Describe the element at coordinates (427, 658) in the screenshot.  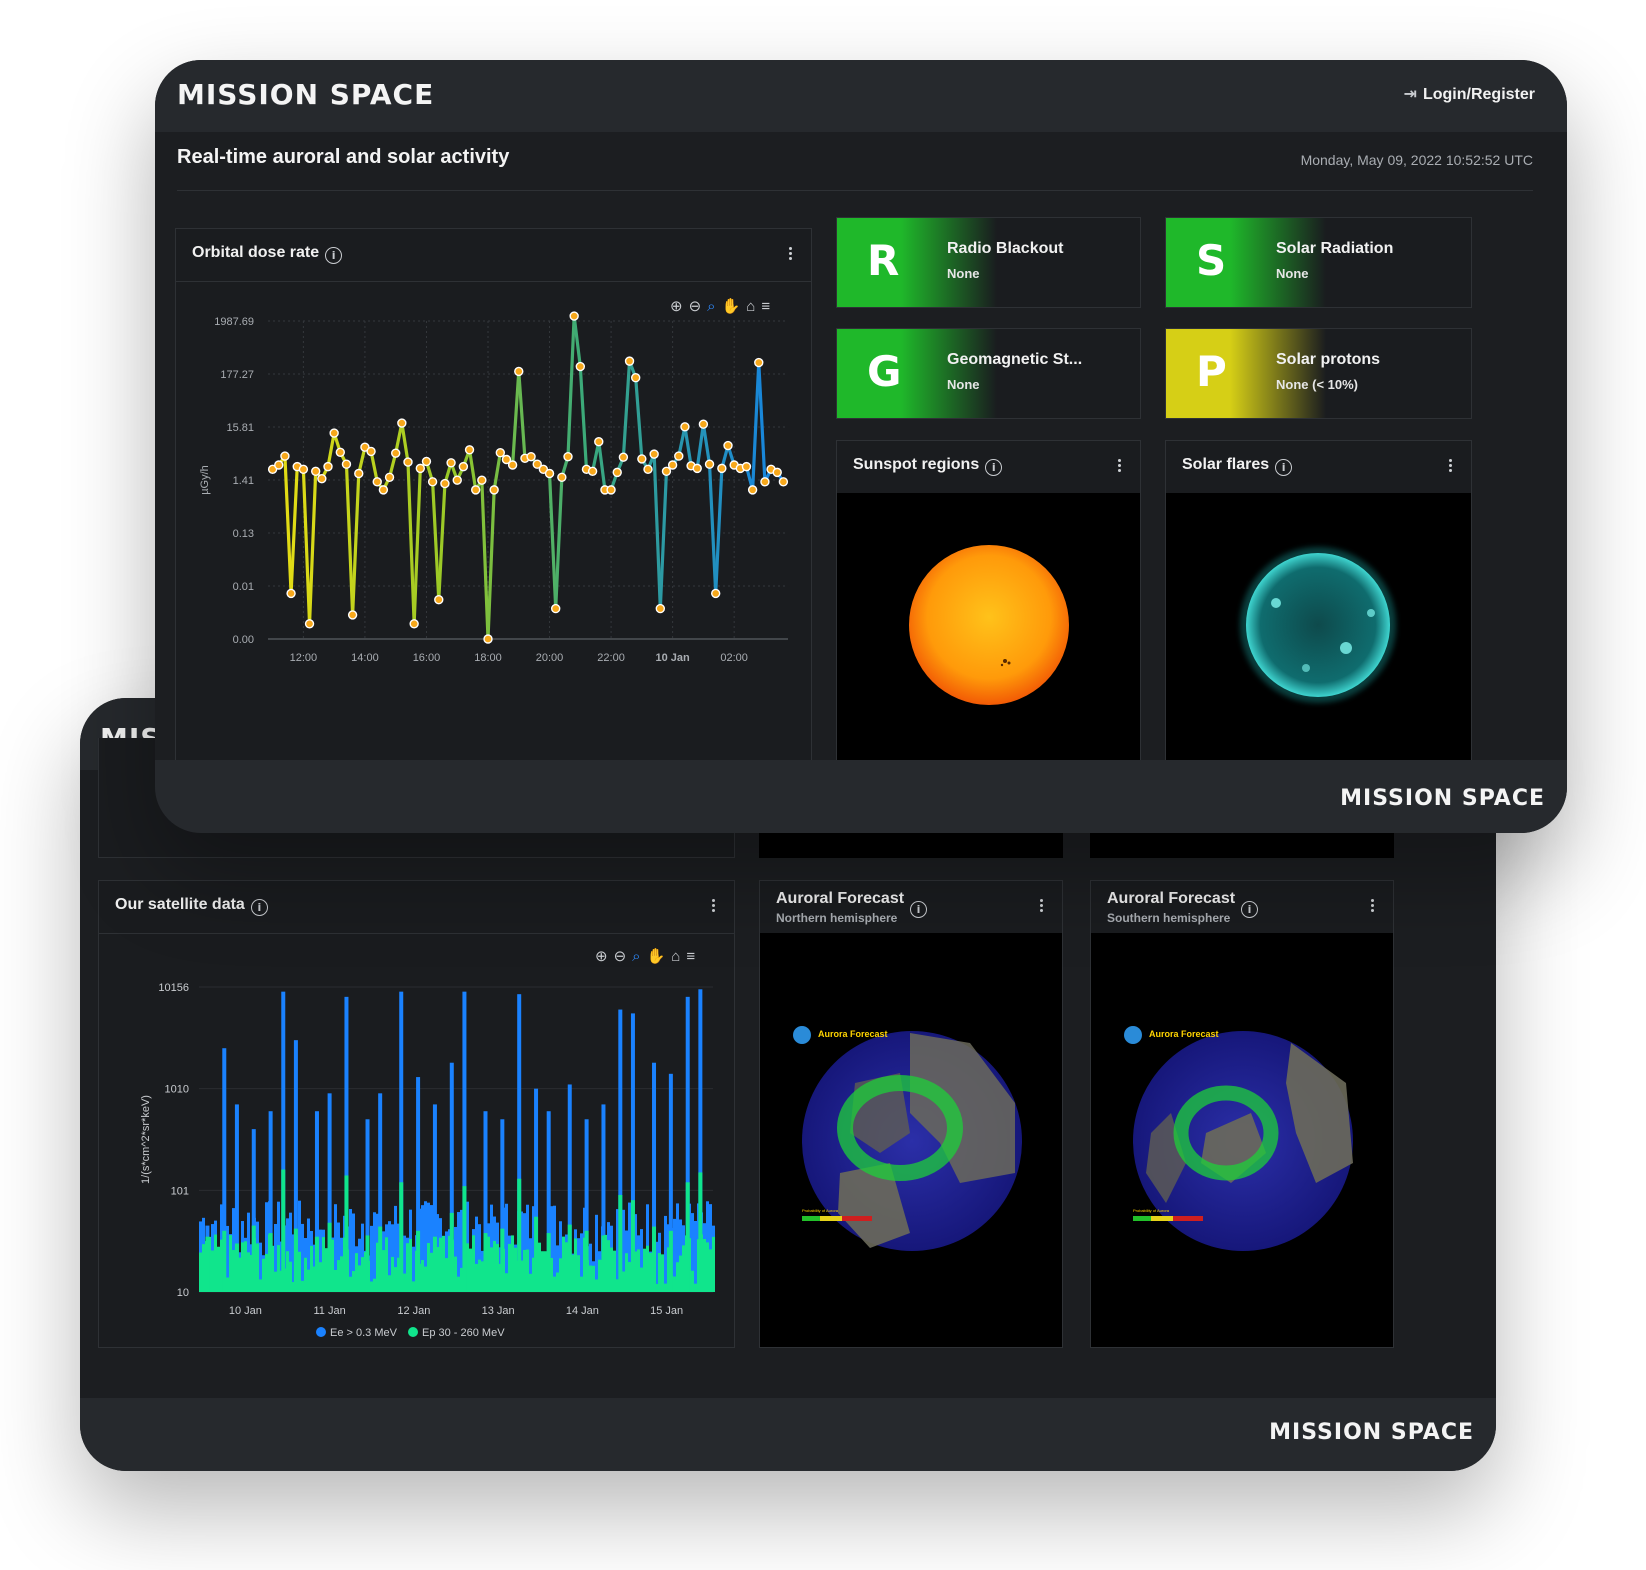
I see `x-tick-label: 16:00` at that location.